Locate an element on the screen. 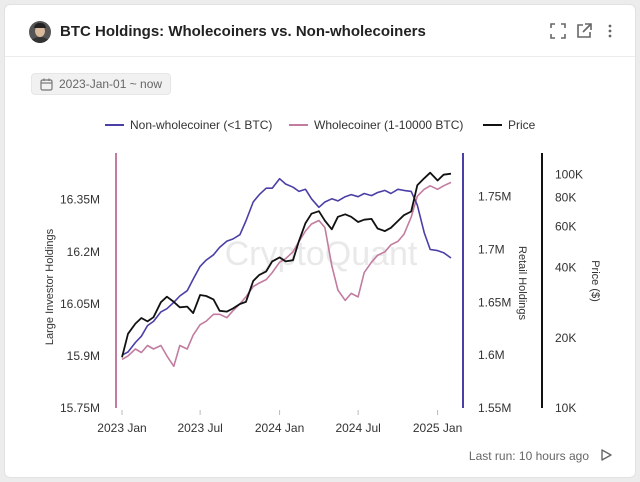 Image resolution: width=640 pixels, height=482 pixels. retail-tick-label: 1.75M is located at coordinates (494, 197).